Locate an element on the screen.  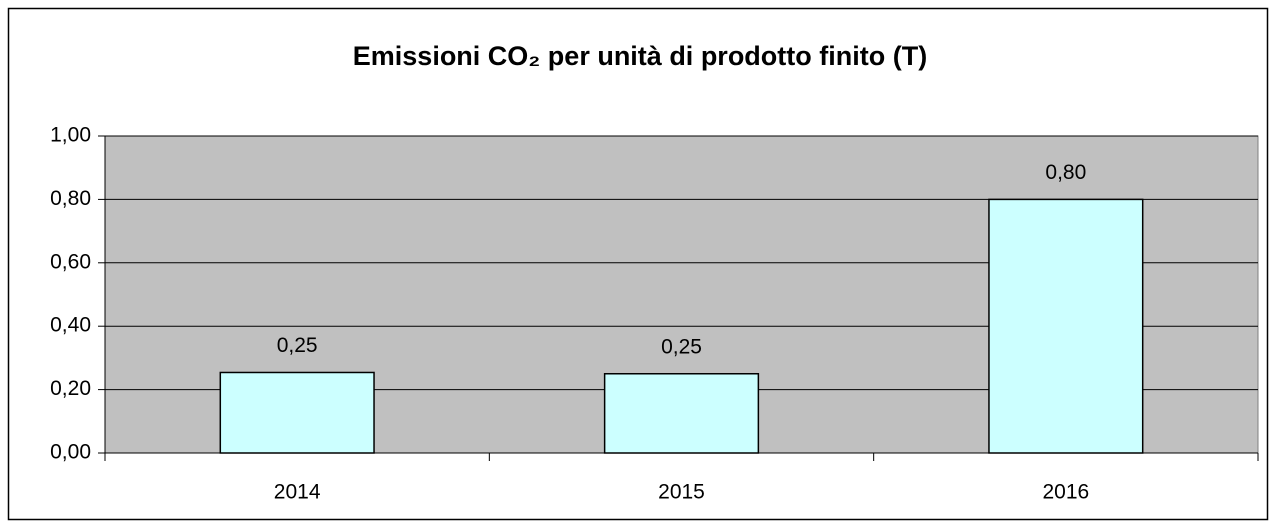
y-tick-label: 0,80 is located at coordinates (70, 198).